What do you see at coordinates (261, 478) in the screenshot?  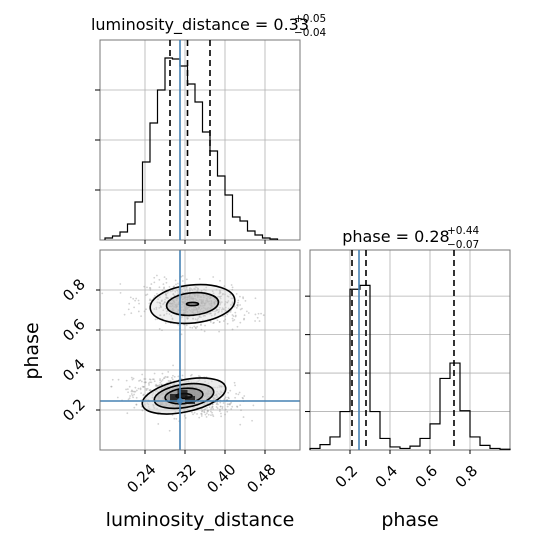 I see `ld-x-tick-label: 0.48` at bounding box center [261, 478].